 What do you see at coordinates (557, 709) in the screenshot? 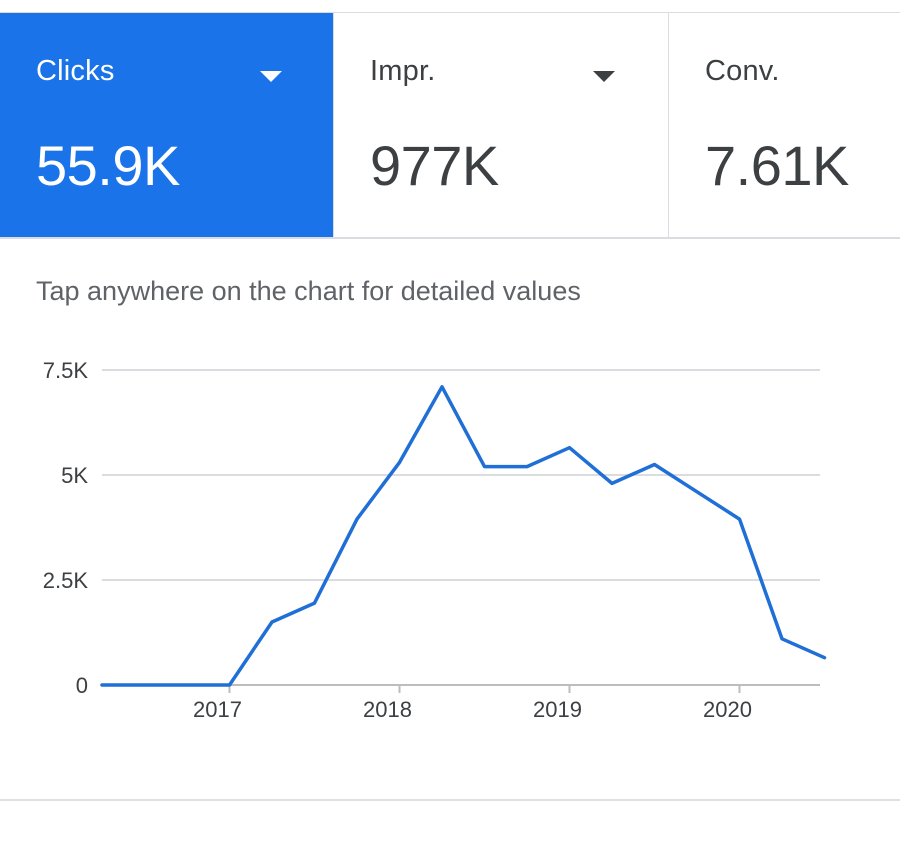
I see `x-tick-label: 2019` at bounding box center [557, 709].